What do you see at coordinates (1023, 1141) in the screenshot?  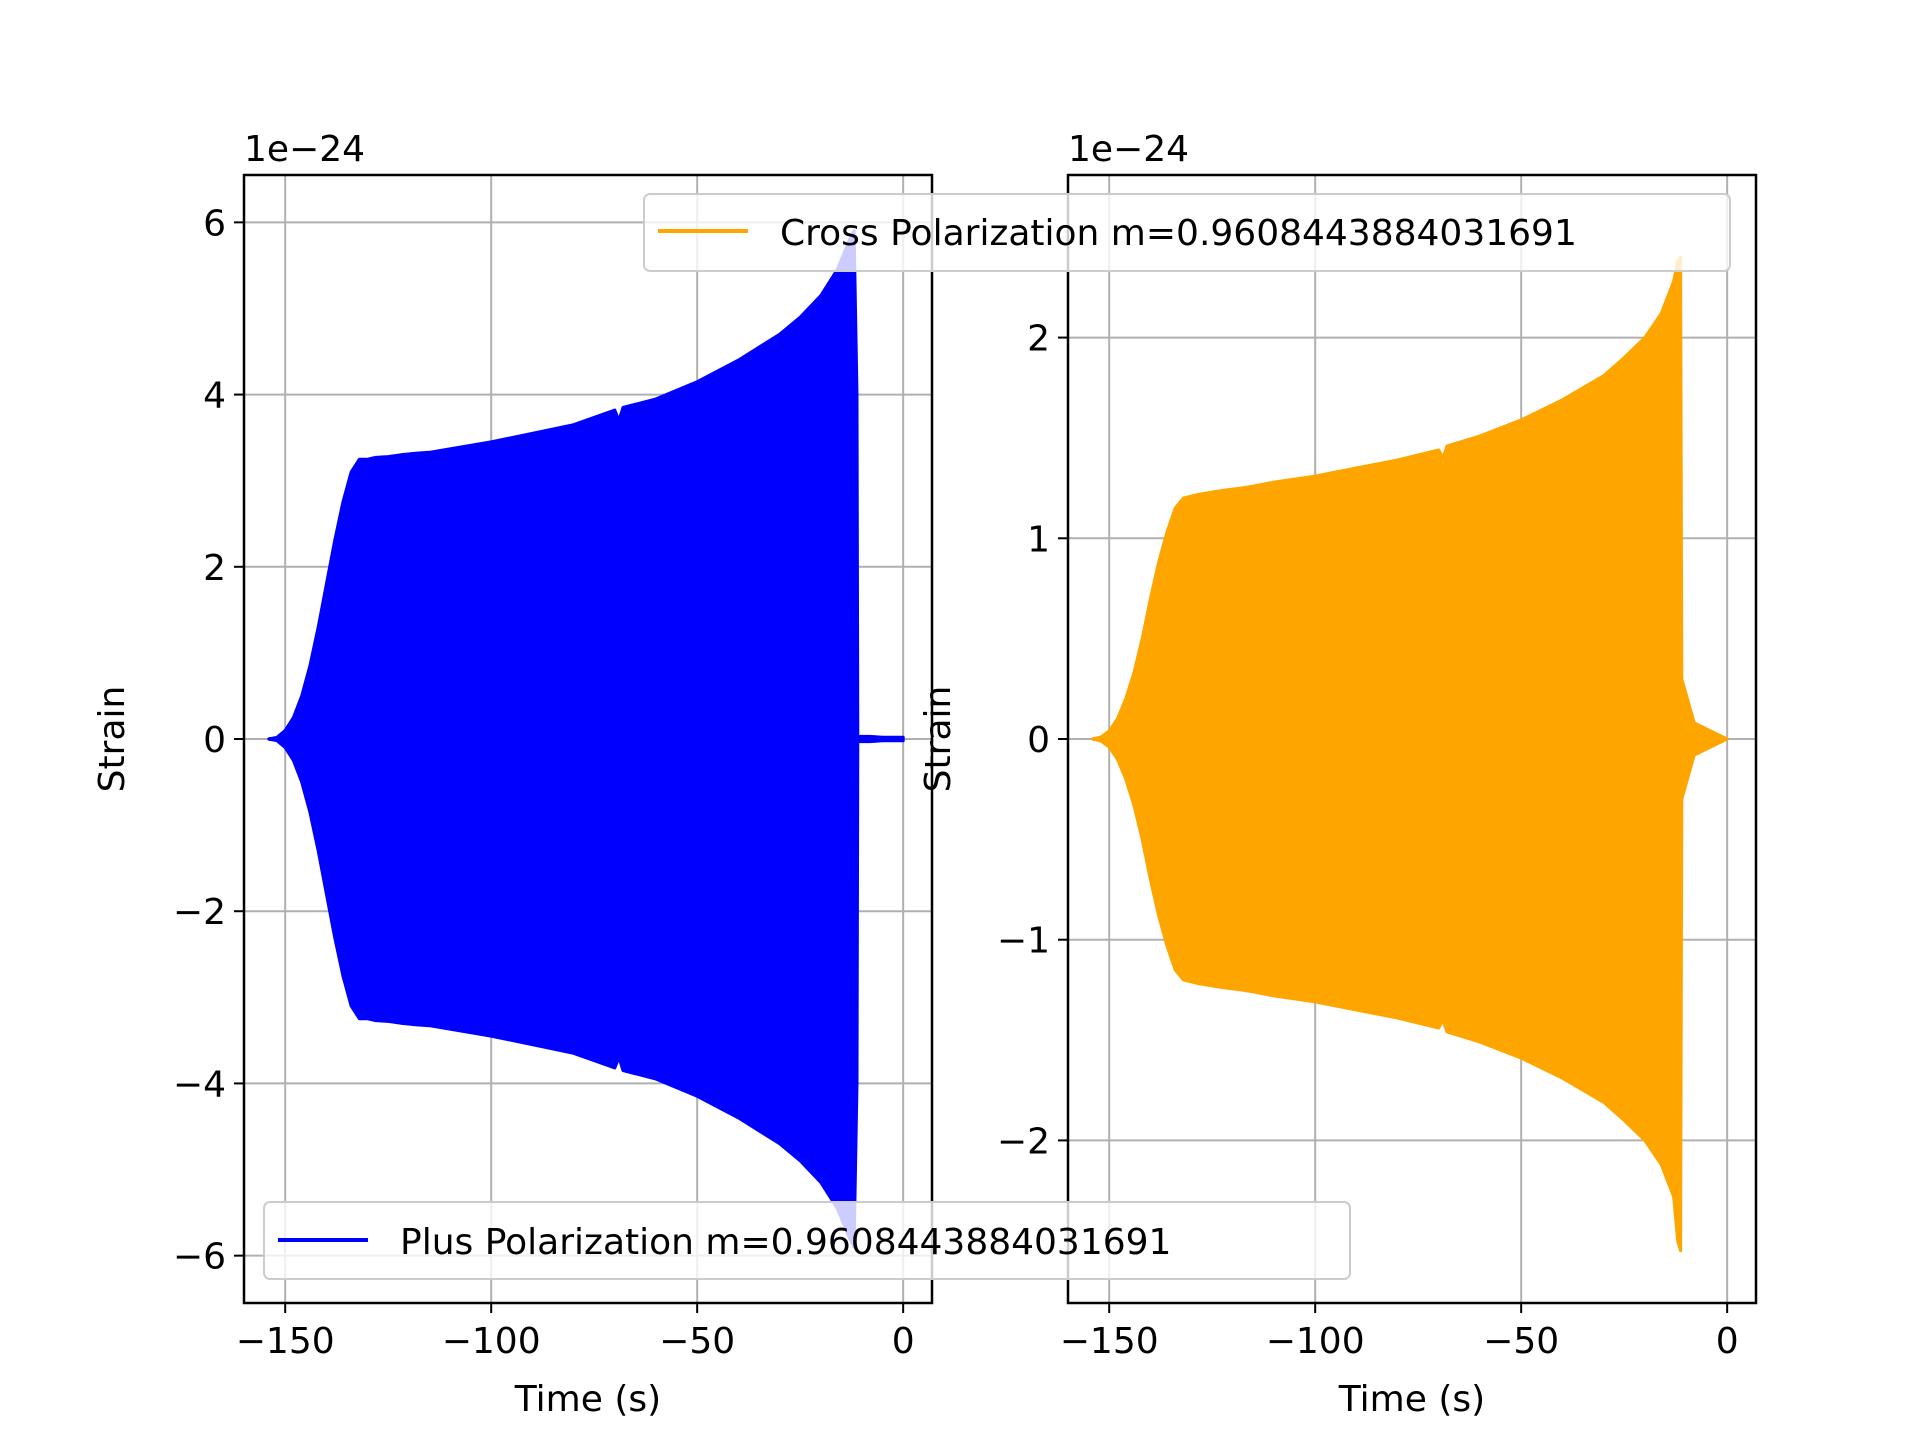 I see `cross-y-tick-label: −2` at bounding box center [1023, 1141].